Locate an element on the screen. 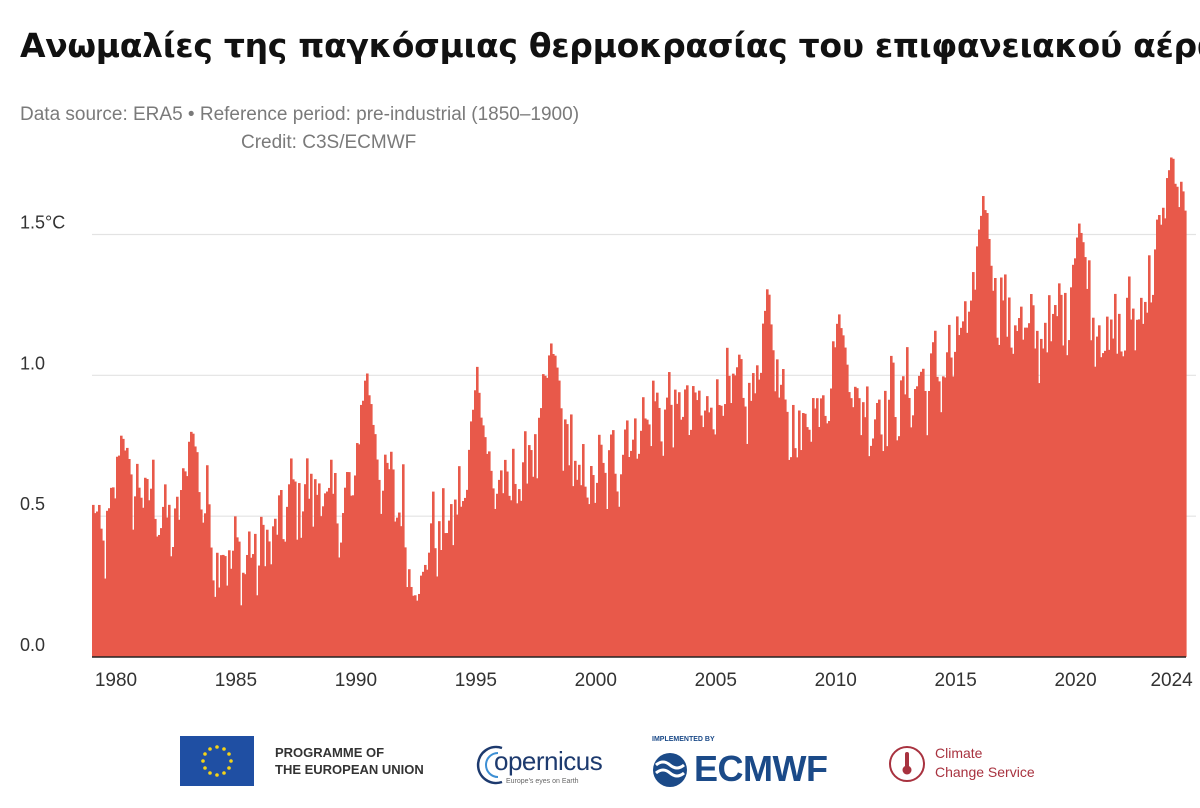  x-tick-label: 2024 is located at coordinates (1171, 680).